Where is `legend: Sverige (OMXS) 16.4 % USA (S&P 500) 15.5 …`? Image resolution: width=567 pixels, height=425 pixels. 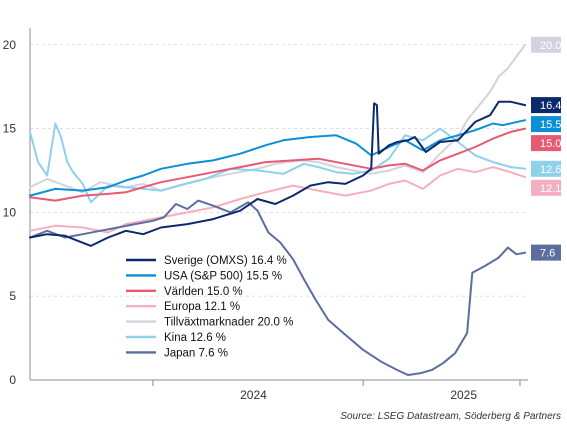 legend: Sverige (OMXS) 16.4 % USA (S&P 500) 15.5 … is located at coordinates (209, 307).